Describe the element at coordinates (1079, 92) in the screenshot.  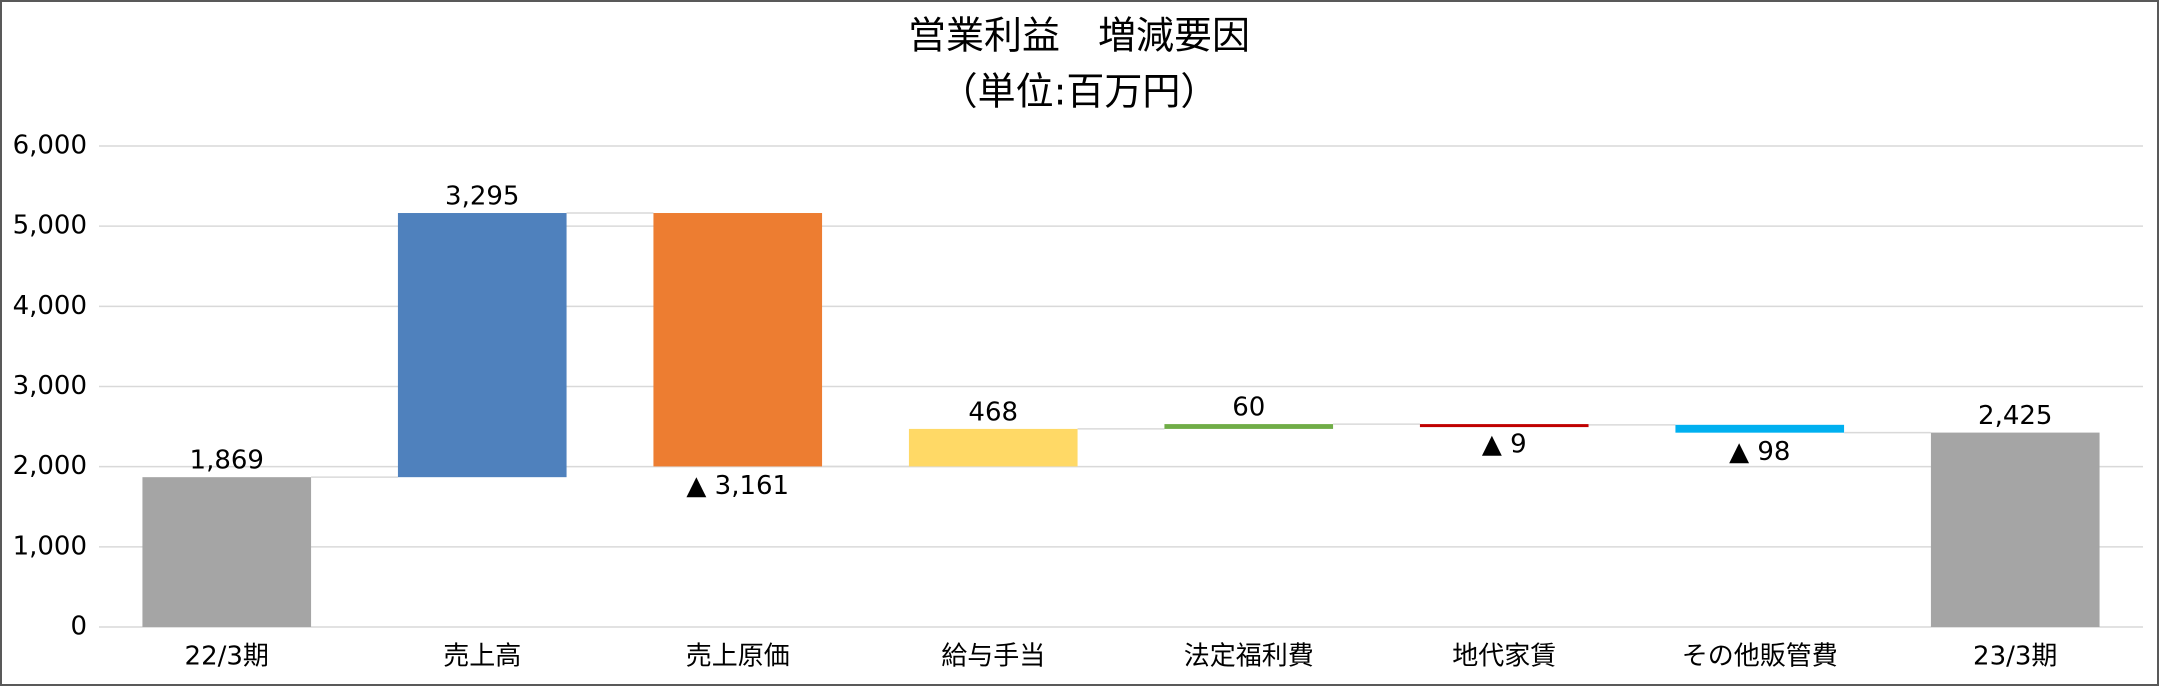
I see `chart-subtitle: （単位:百万円）` at that location.